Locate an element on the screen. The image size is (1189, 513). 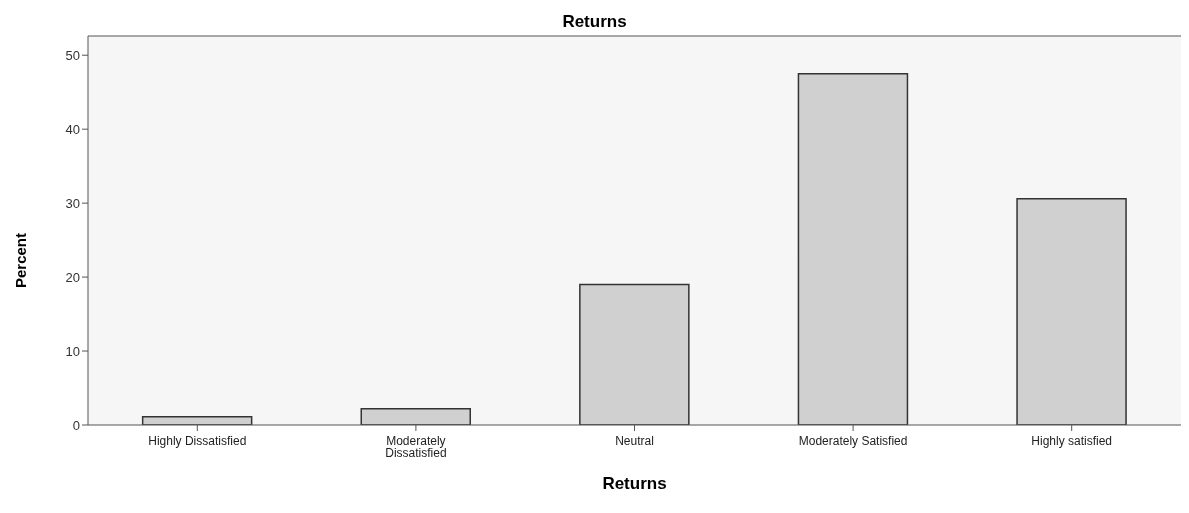
x-tick-label: Moderately Satisfied is located at coordinates (853, 441).